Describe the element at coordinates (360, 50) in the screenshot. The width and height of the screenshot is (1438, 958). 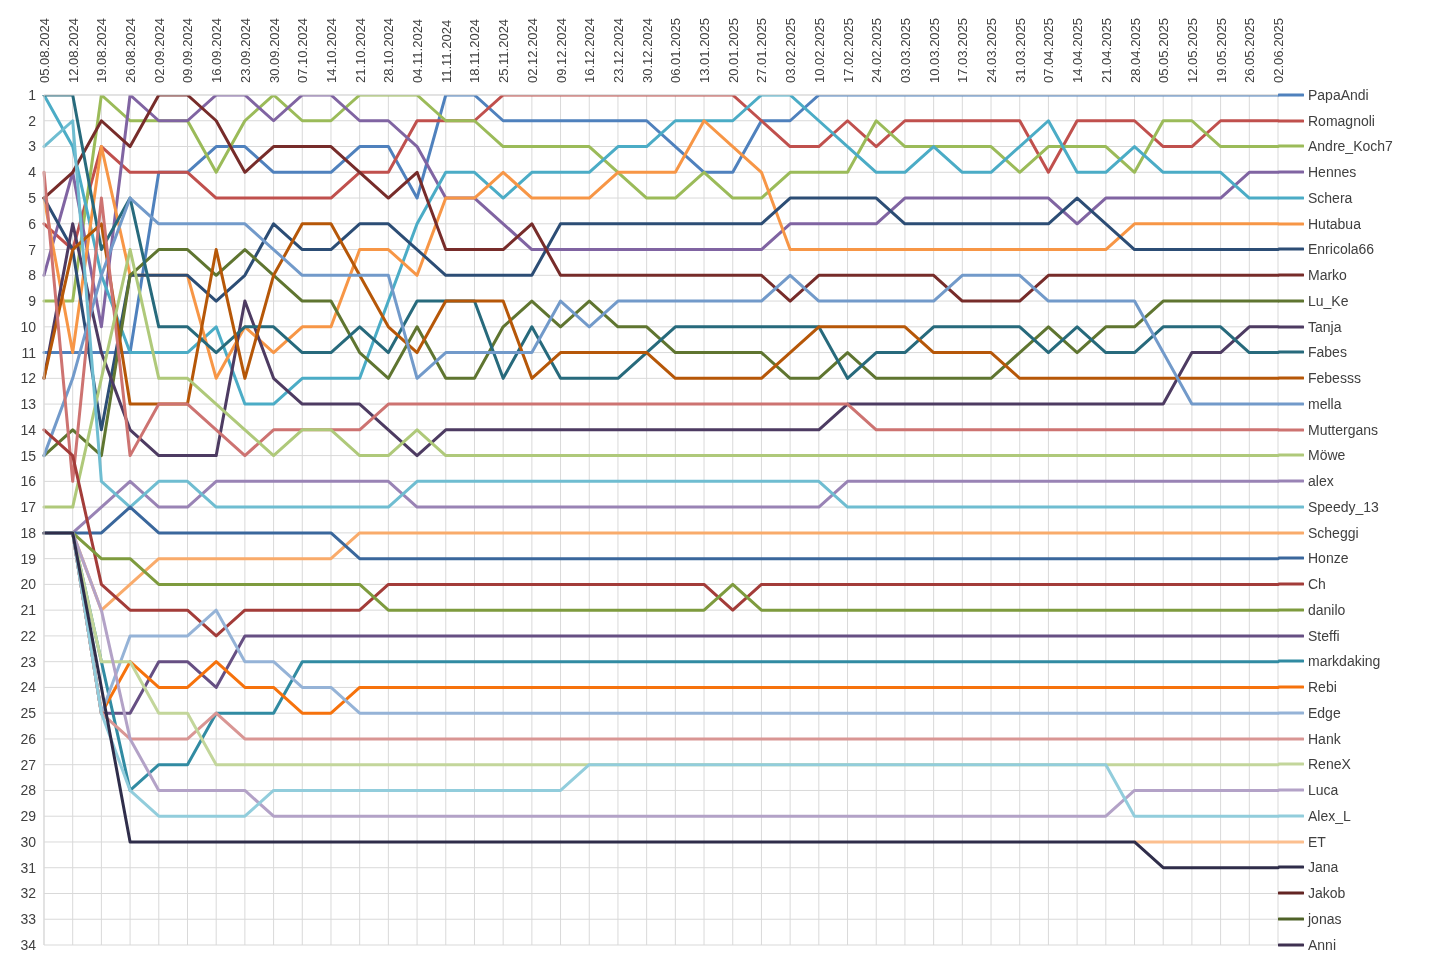
I see `x-tick-label: 21.10.2024` at that location.